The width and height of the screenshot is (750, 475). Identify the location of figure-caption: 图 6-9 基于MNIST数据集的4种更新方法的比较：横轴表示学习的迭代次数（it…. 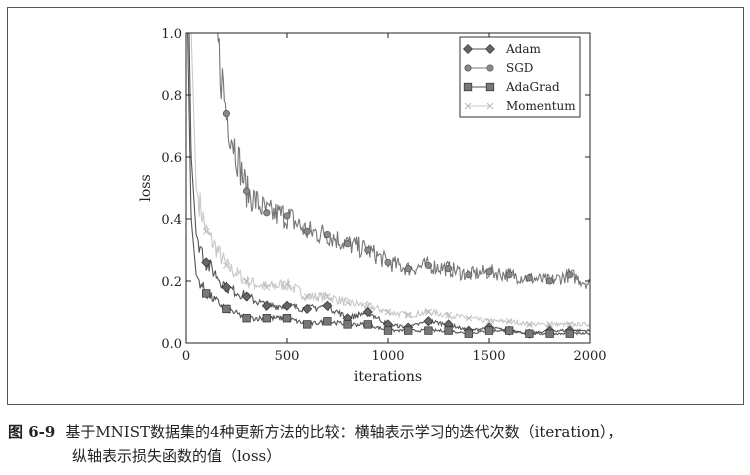
(378, 444).